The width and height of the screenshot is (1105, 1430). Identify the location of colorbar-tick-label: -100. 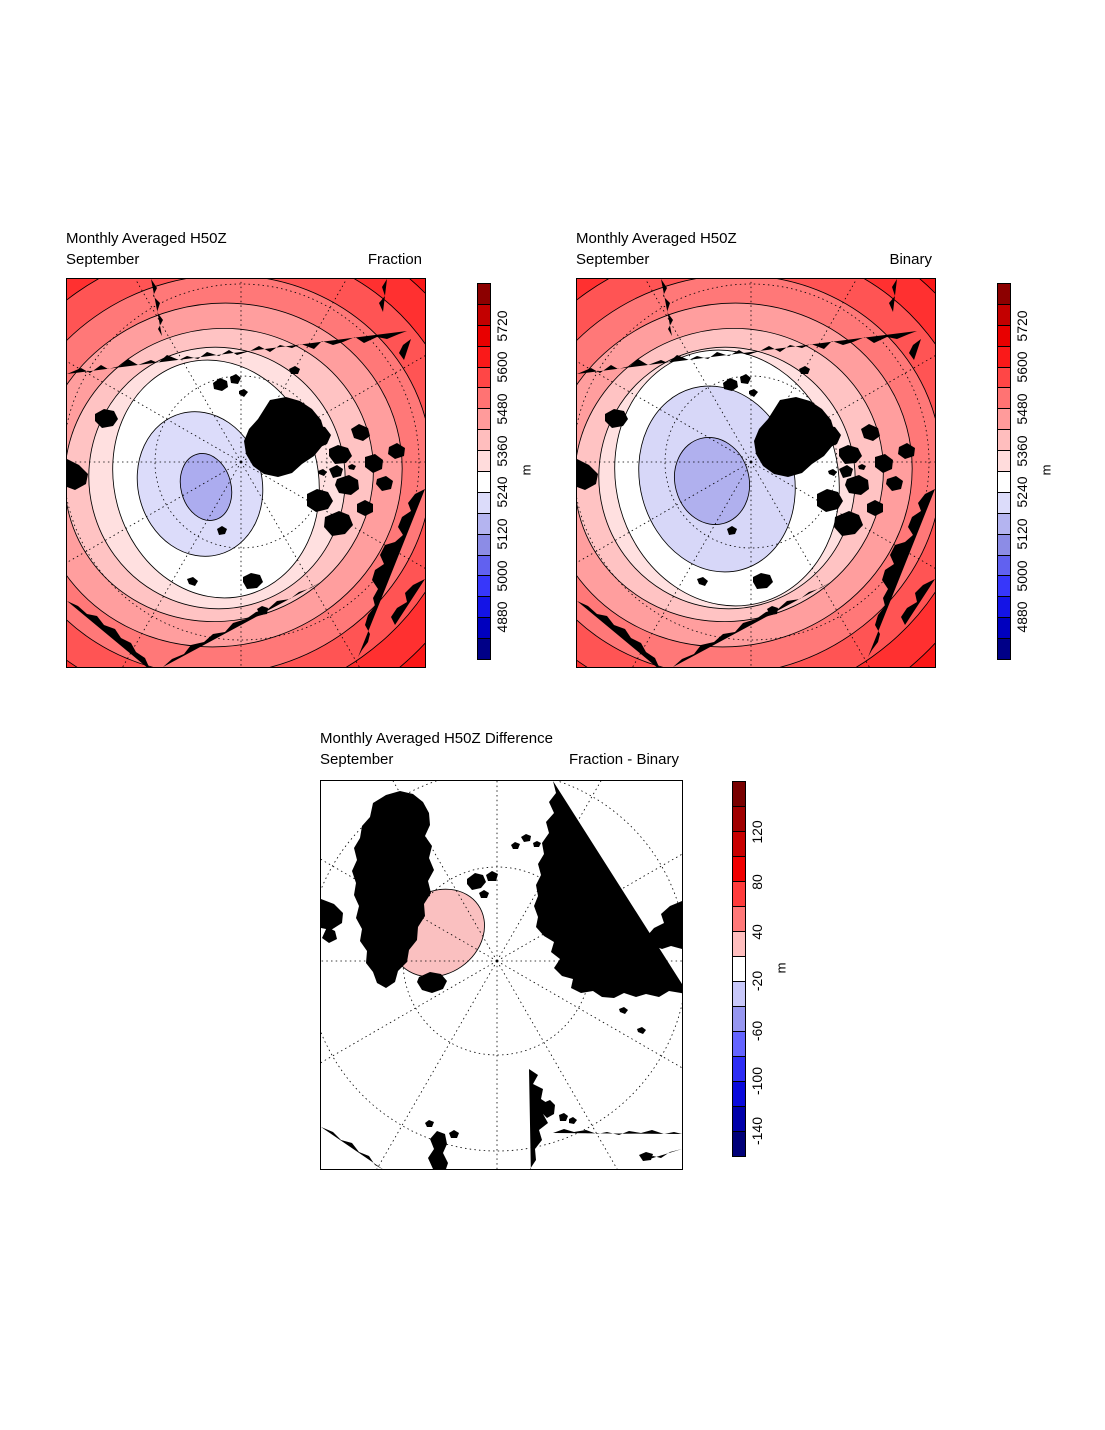
(757, 1081).